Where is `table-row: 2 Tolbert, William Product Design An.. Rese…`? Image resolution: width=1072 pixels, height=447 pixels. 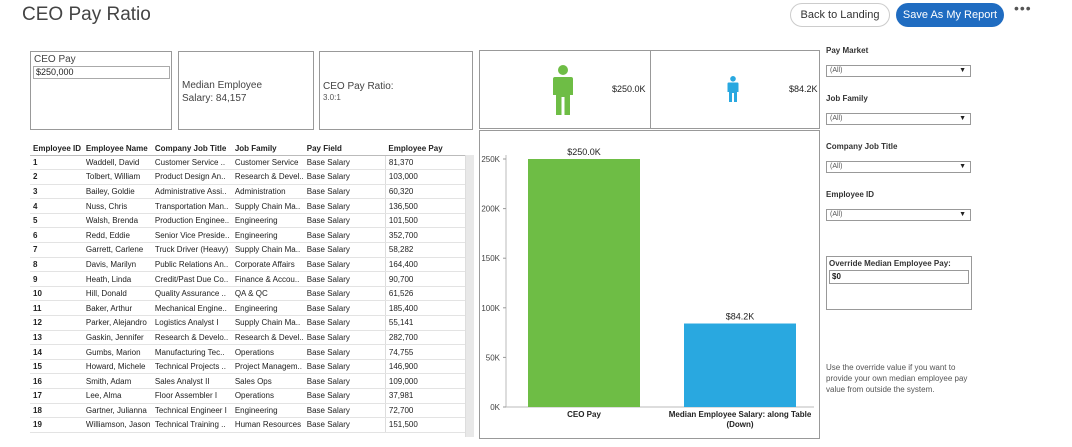 table-row: 2 Tolbert, William Product Design An.. Rese… is located at coordinates (248, 177).